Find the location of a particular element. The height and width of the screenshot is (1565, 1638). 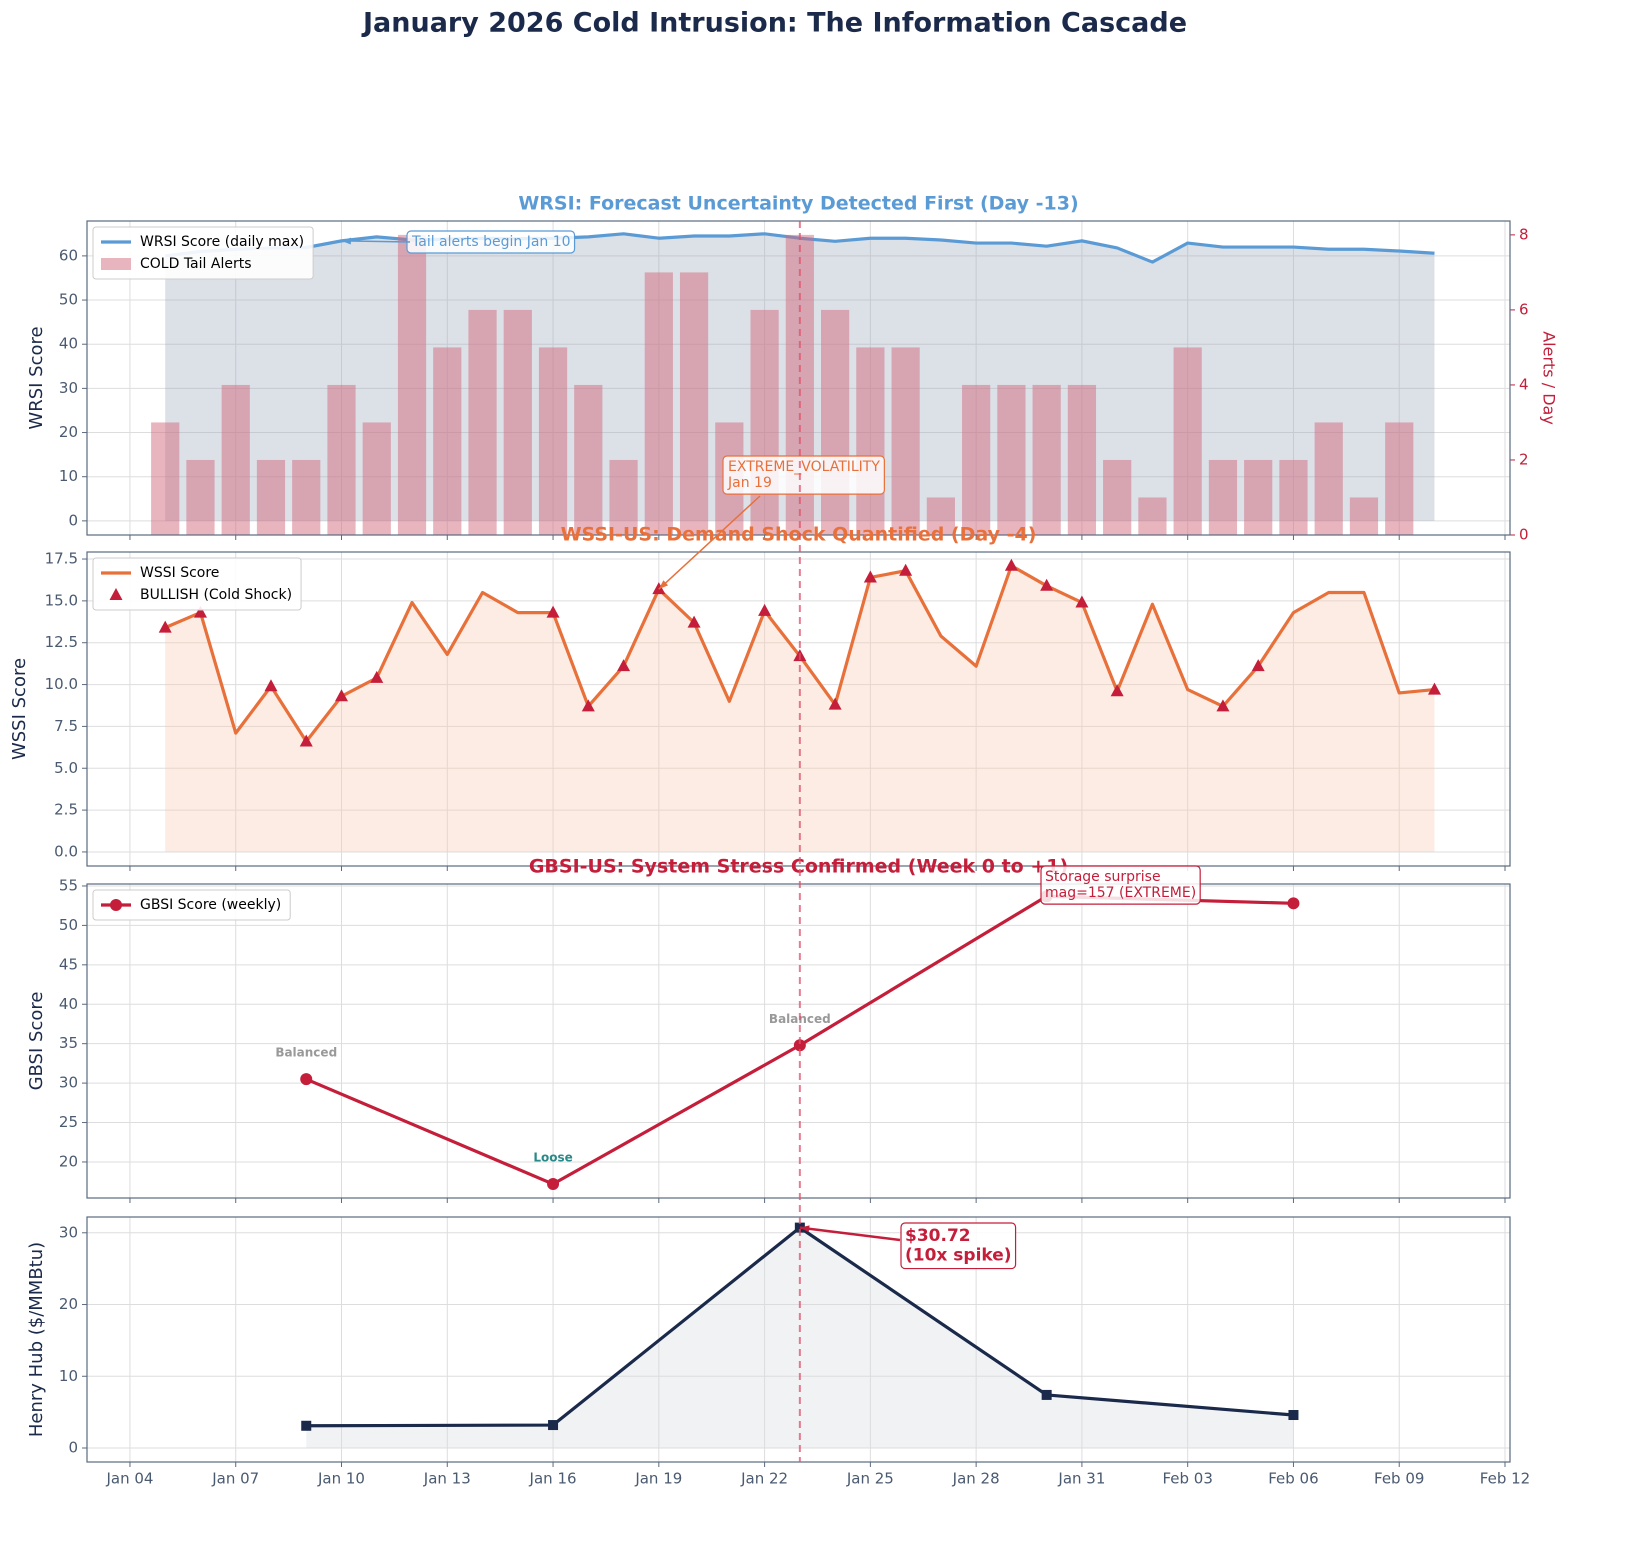

annotation-line: Jan 19 is located at coordinates (749, 483).